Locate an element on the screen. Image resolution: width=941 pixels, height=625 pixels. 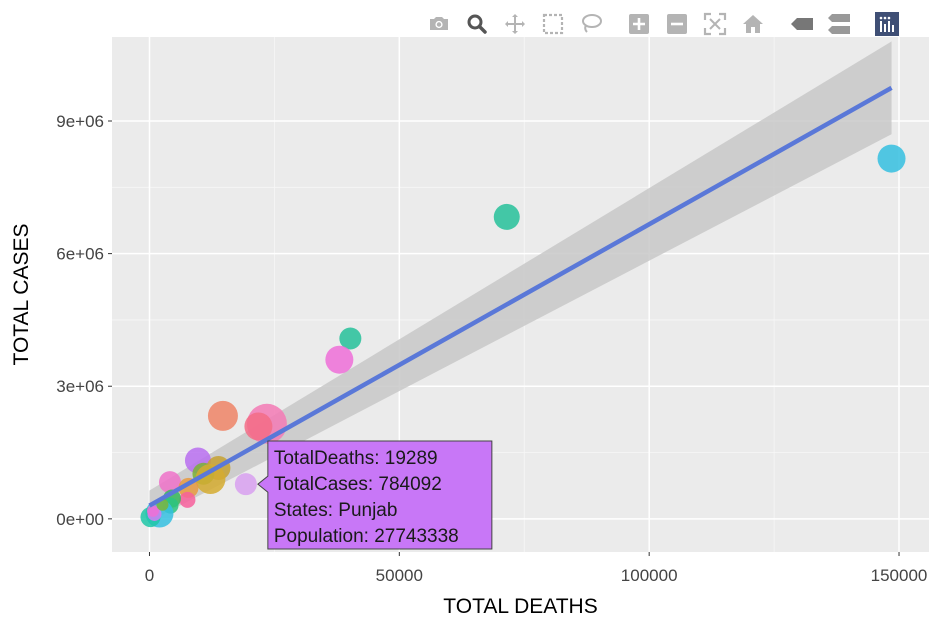
x-tick-label: 100000 is located at coordinates (649, 575).